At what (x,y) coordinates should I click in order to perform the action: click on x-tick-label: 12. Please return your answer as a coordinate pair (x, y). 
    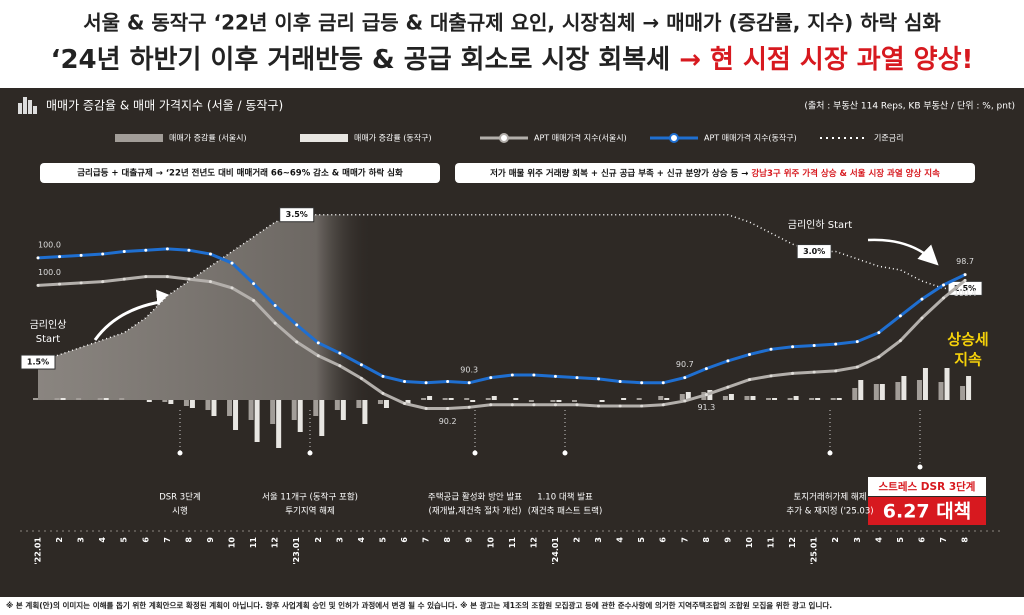
    Looking at the image, I should click on (275, 542).